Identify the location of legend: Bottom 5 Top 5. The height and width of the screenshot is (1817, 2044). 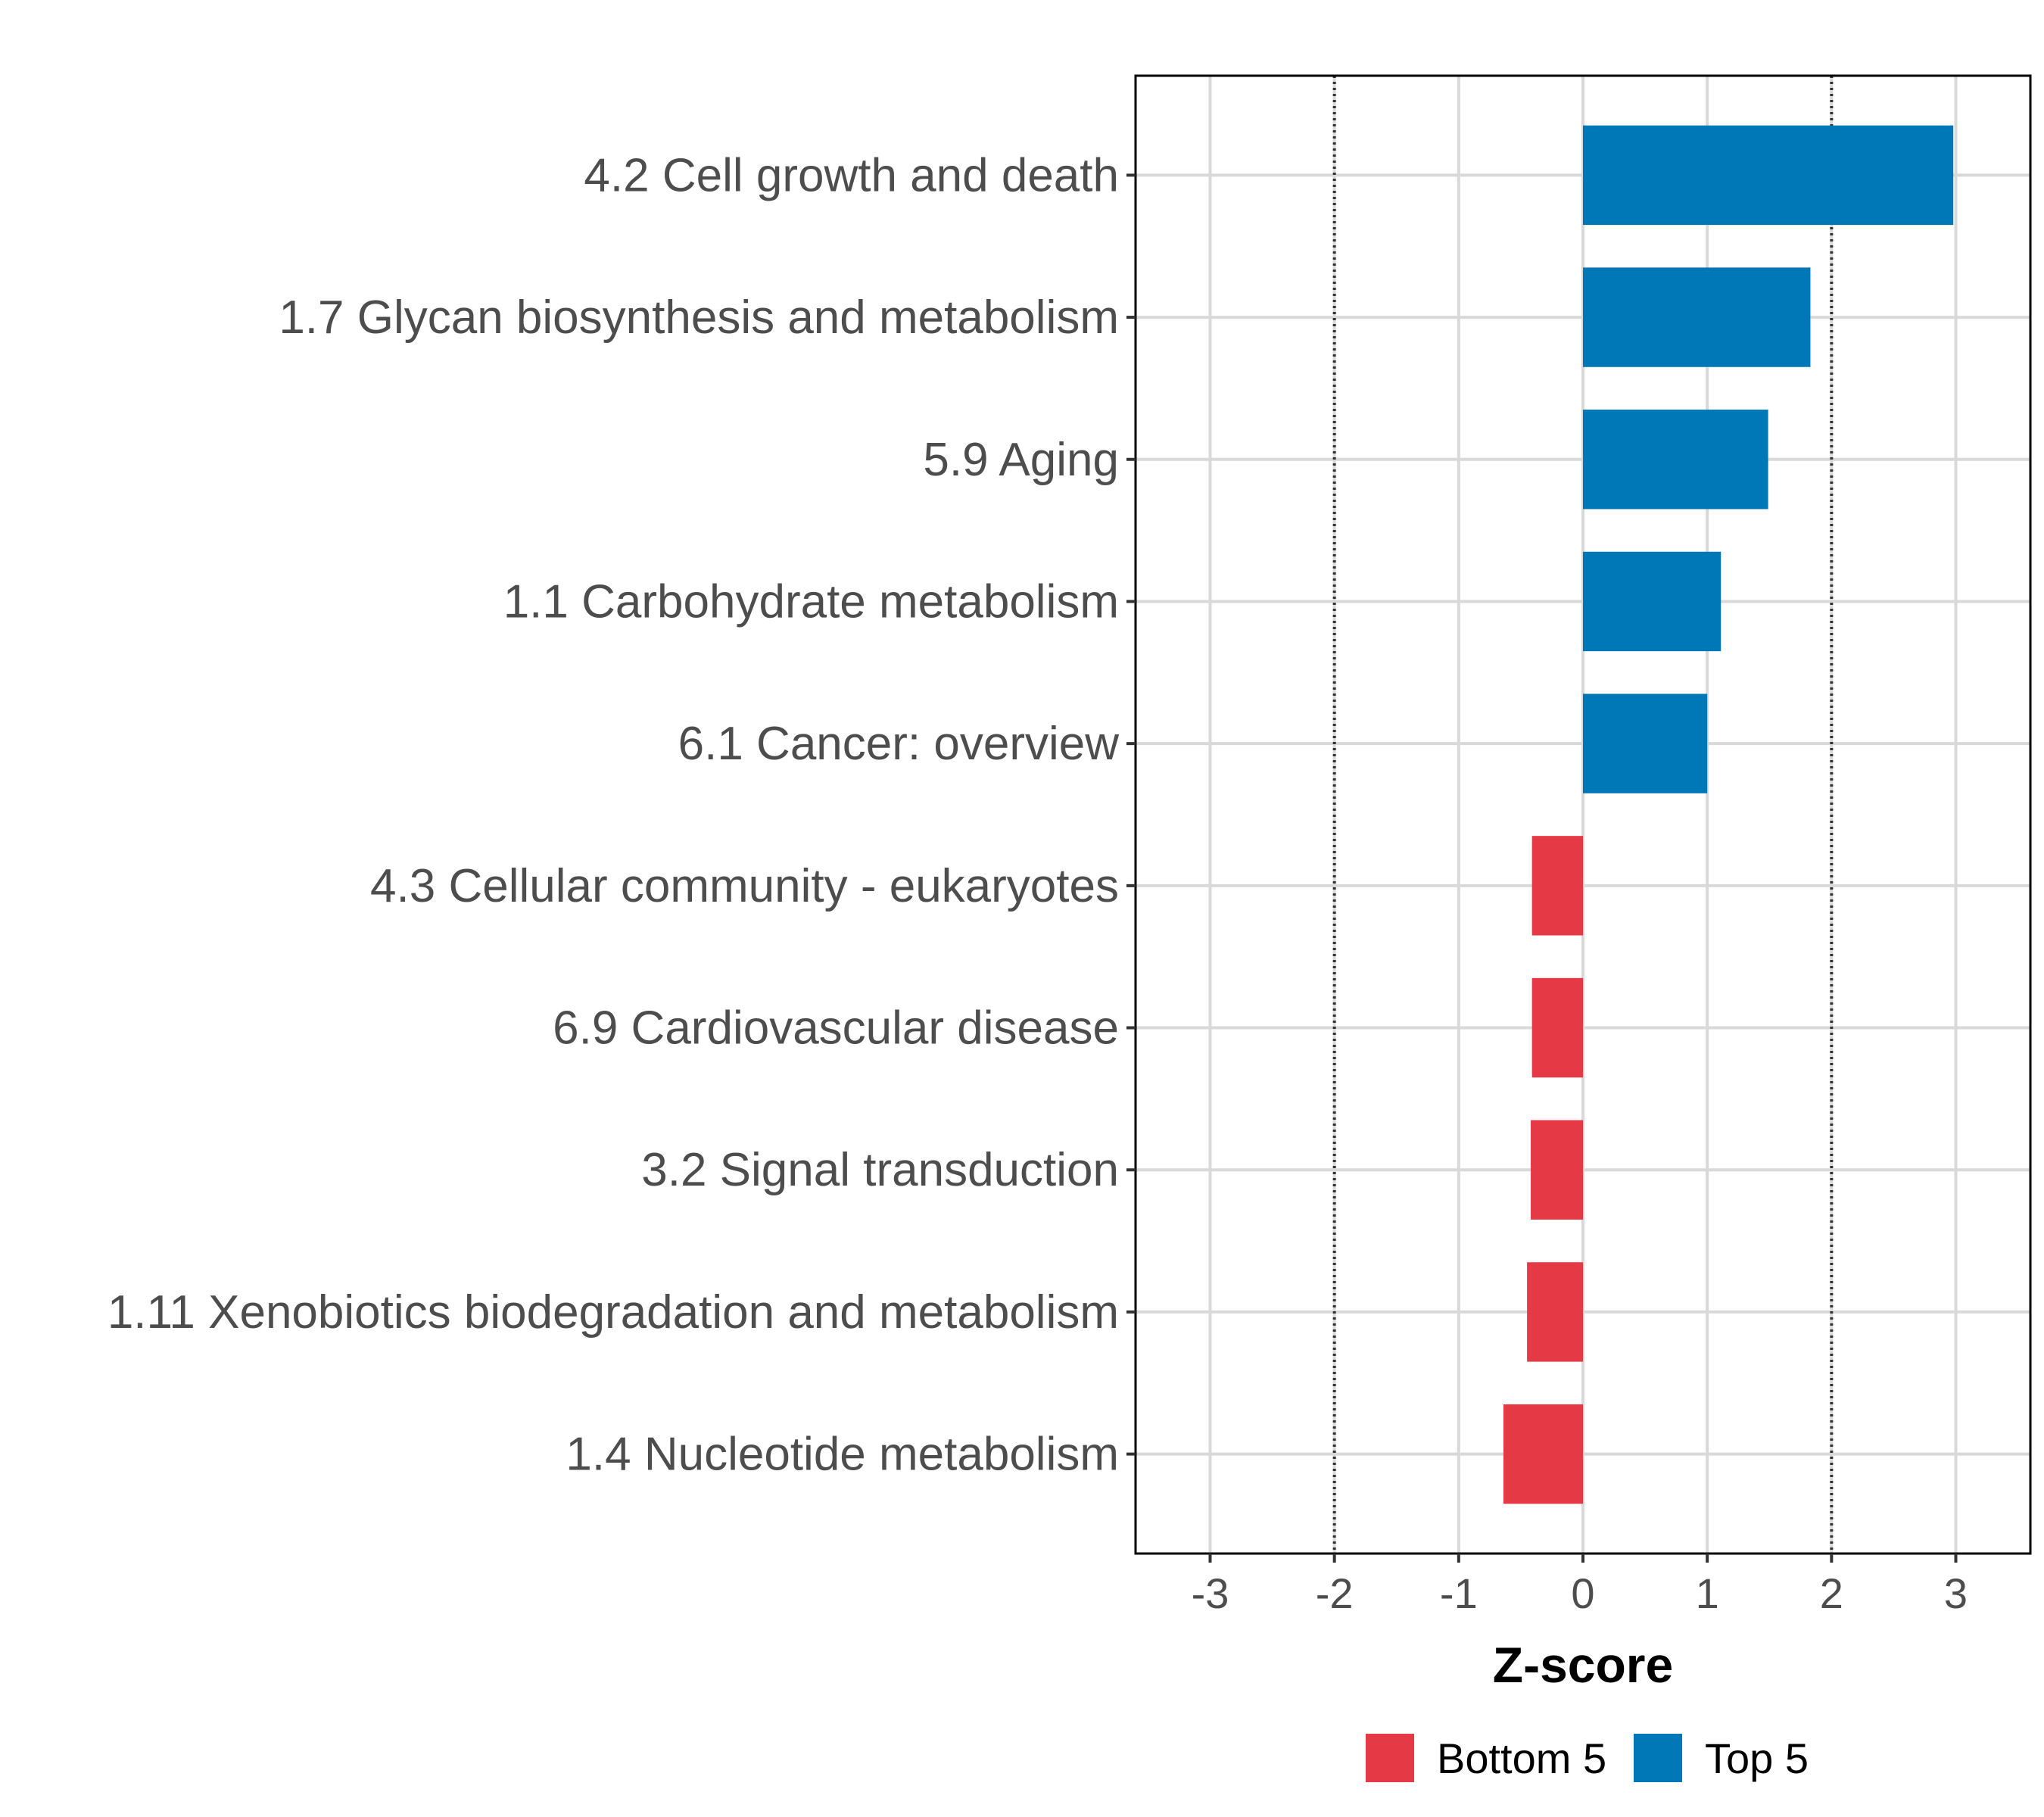
(1588, 1758).